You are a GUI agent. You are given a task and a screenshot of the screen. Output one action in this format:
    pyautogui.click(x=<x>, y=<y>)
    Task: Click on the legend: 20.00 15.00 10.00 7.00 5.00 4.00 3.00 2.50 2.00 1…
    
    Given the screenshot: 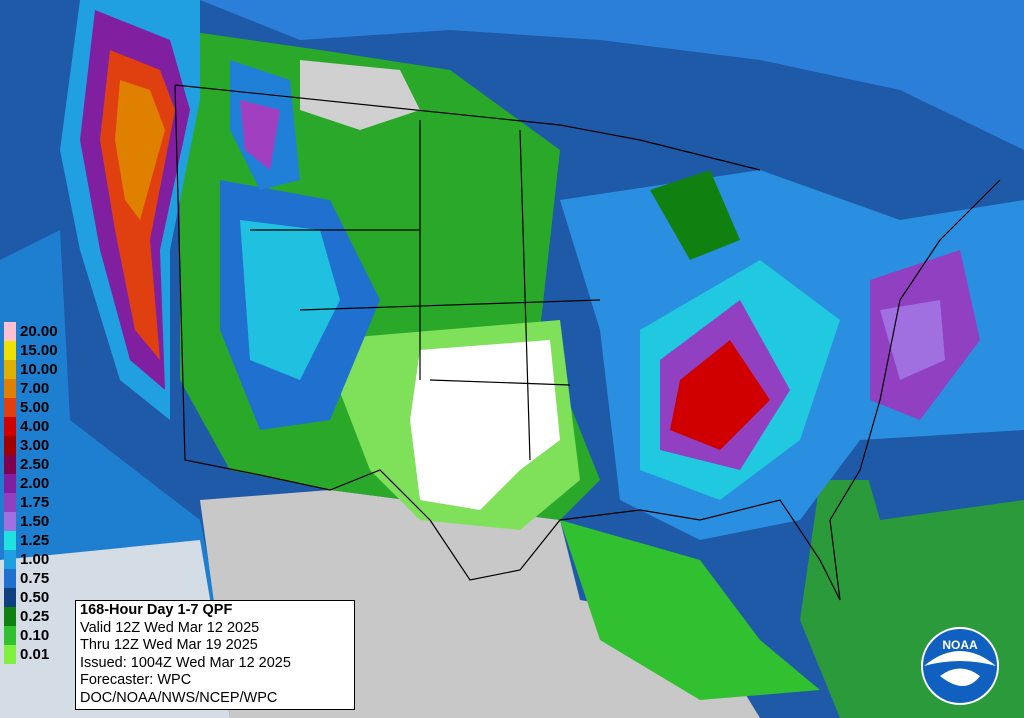 What is the action you would take?
    pyautogui.click(x=41, y=493)
    